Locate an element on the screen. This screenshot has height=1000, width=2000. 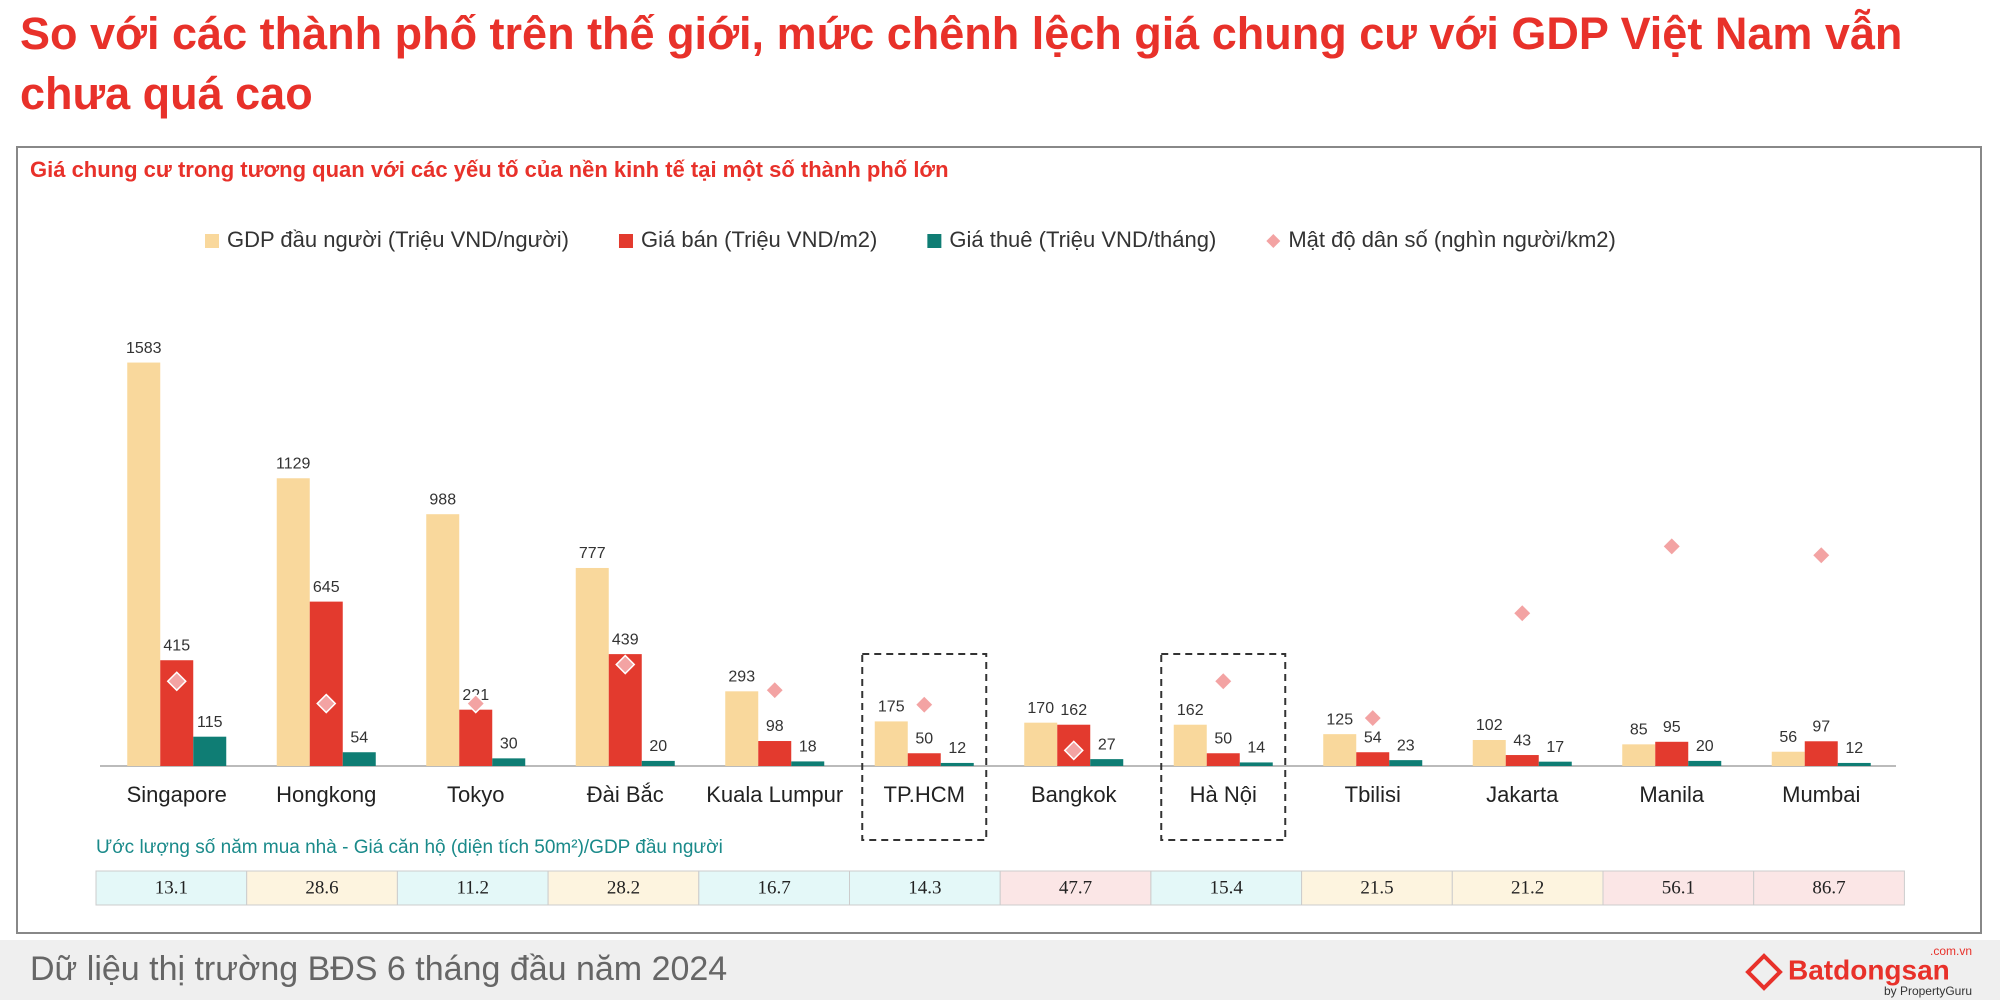
data-label: 777 is located at coordinates (592, 553).